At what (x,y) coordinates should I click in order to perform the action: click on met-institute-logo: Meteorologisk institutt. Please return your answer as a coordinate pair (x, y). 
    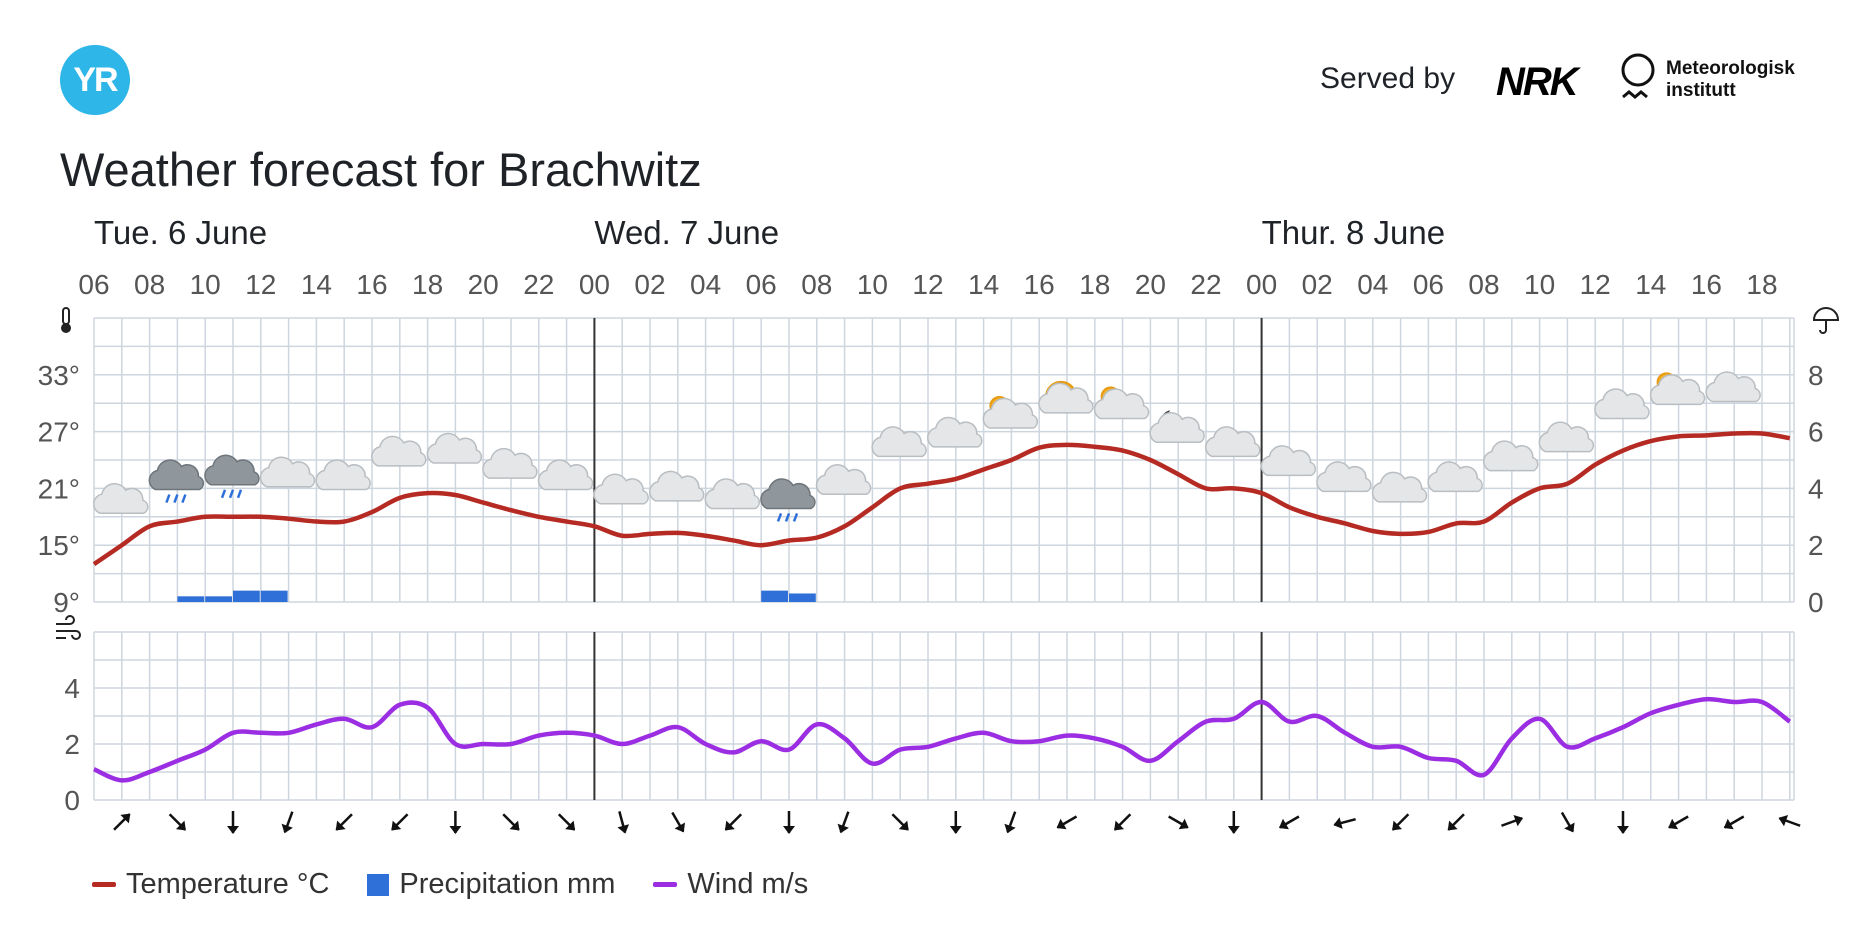
    Looking at the image, I should click on (1730, 80).